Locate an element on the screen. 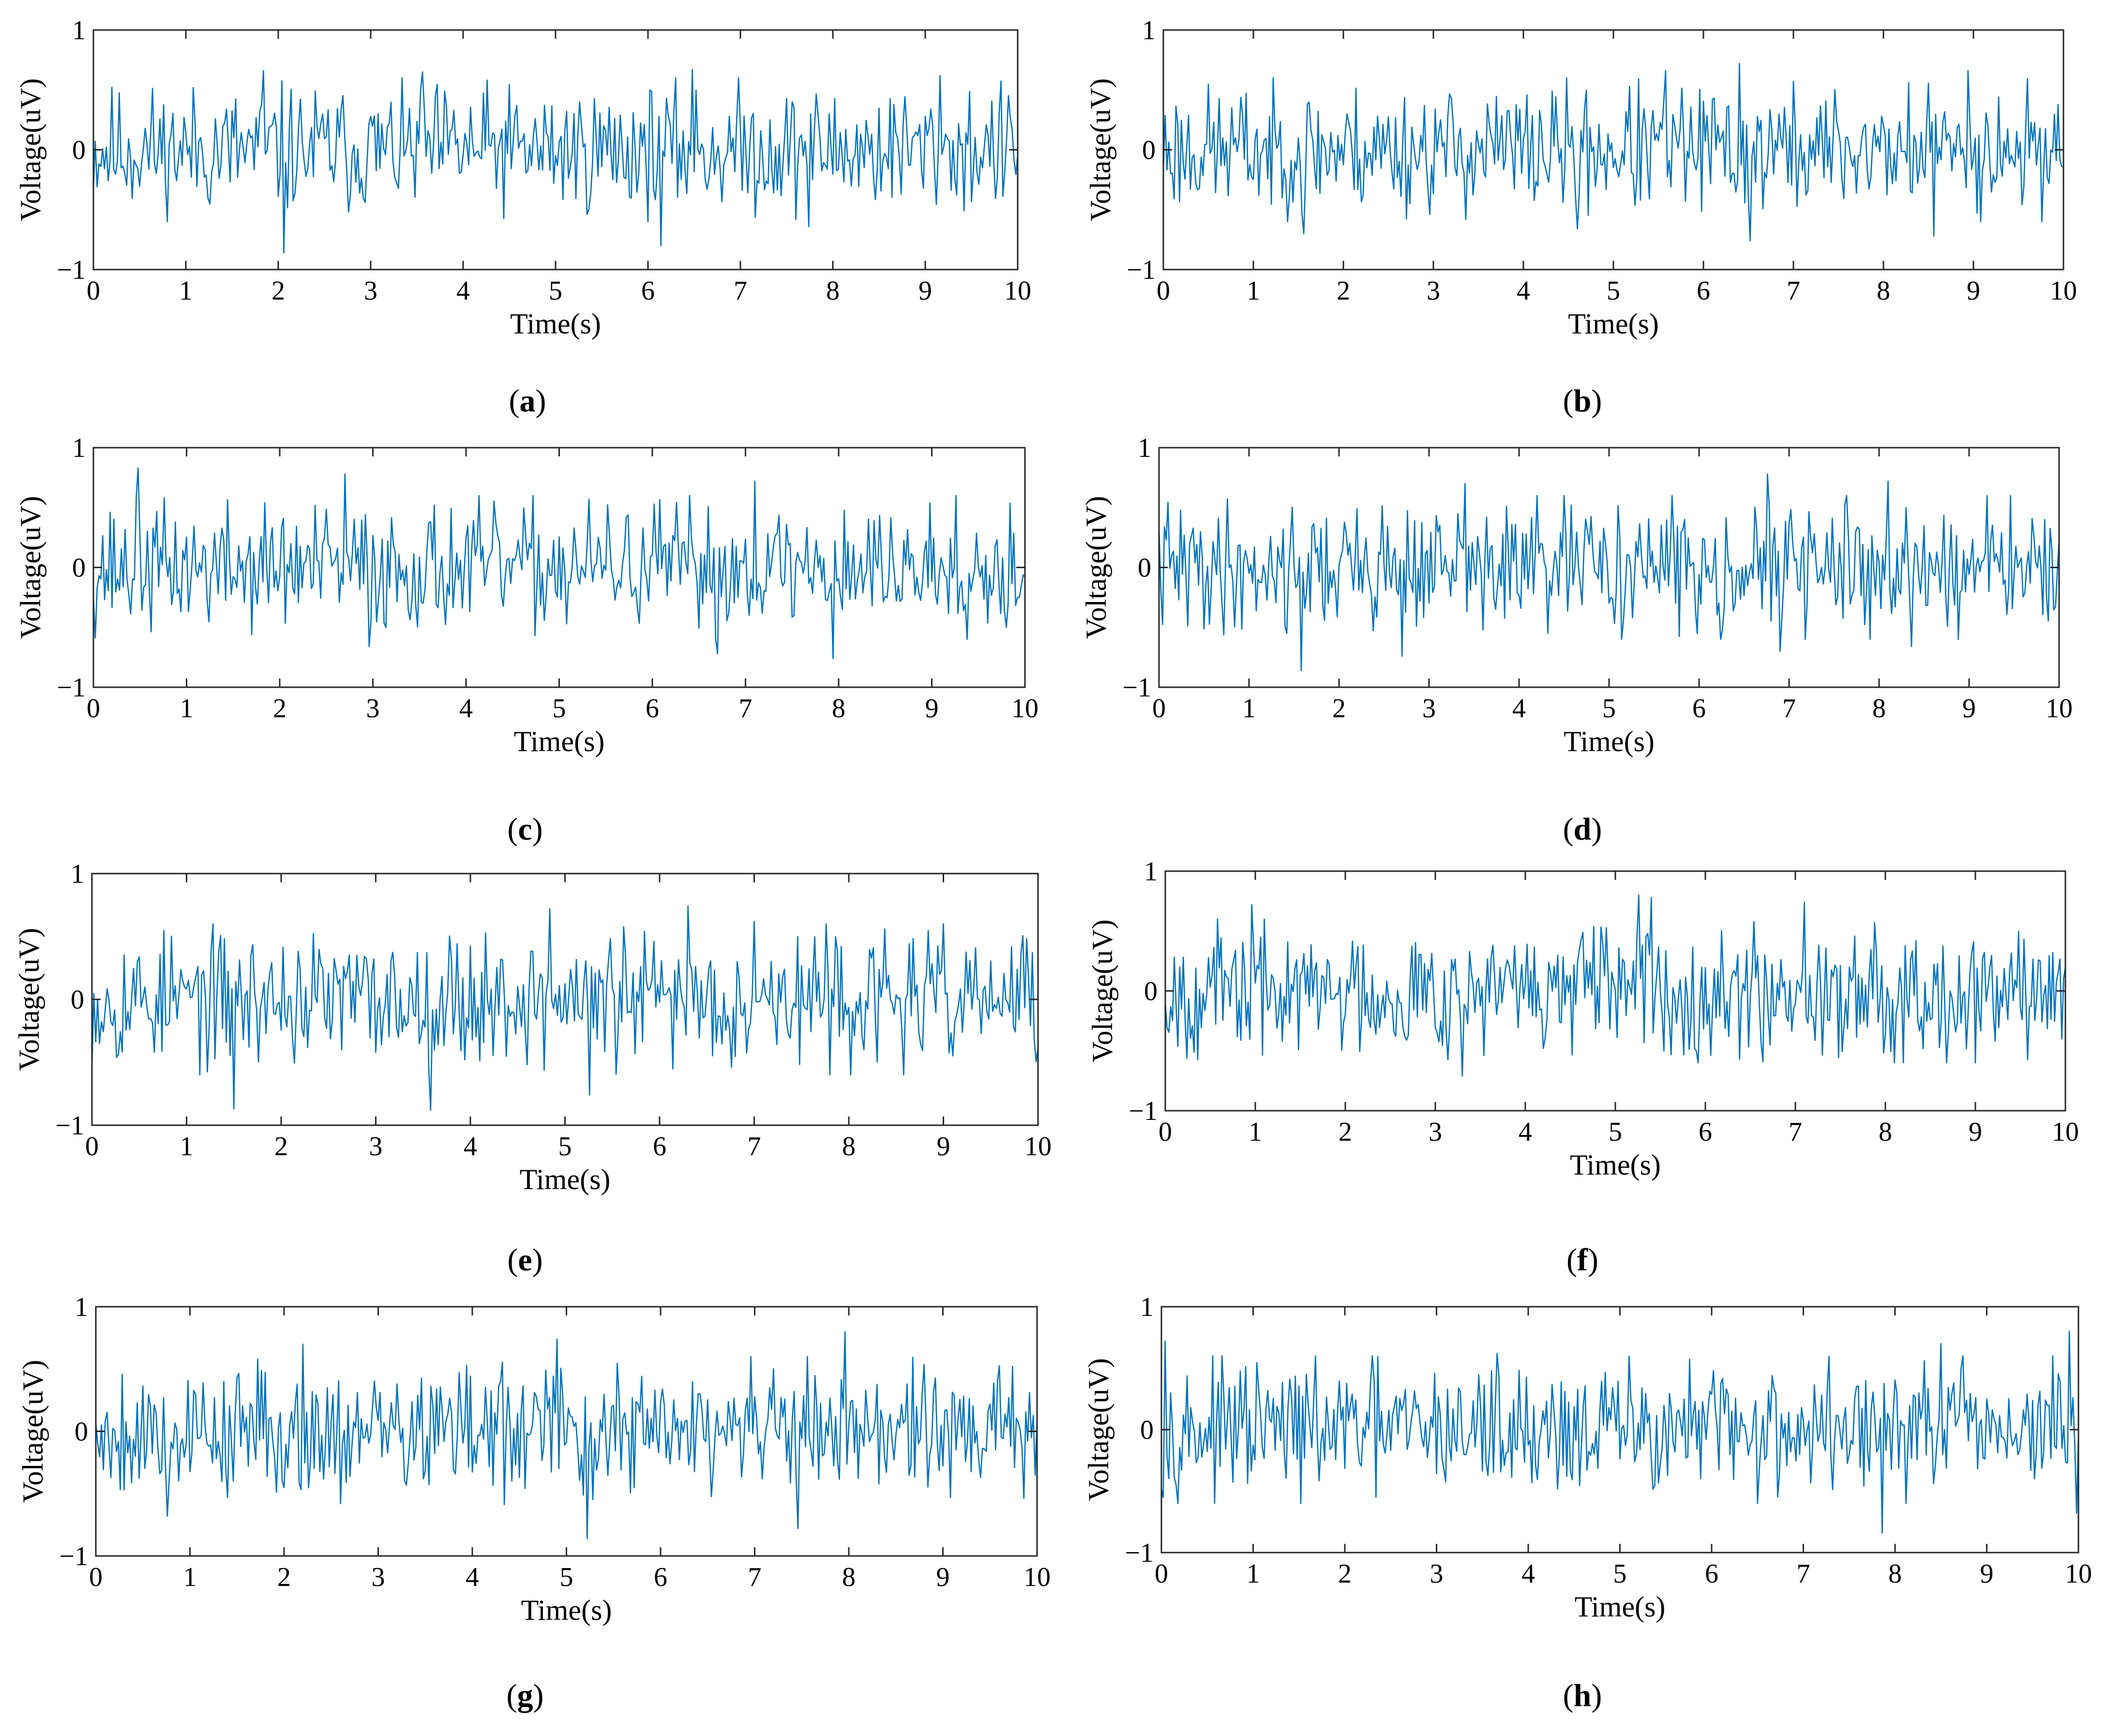 Image resolution: width=2107 pixels, height=1736 pixels. panel-caption: (b) is located at coordinates (1582, 401).